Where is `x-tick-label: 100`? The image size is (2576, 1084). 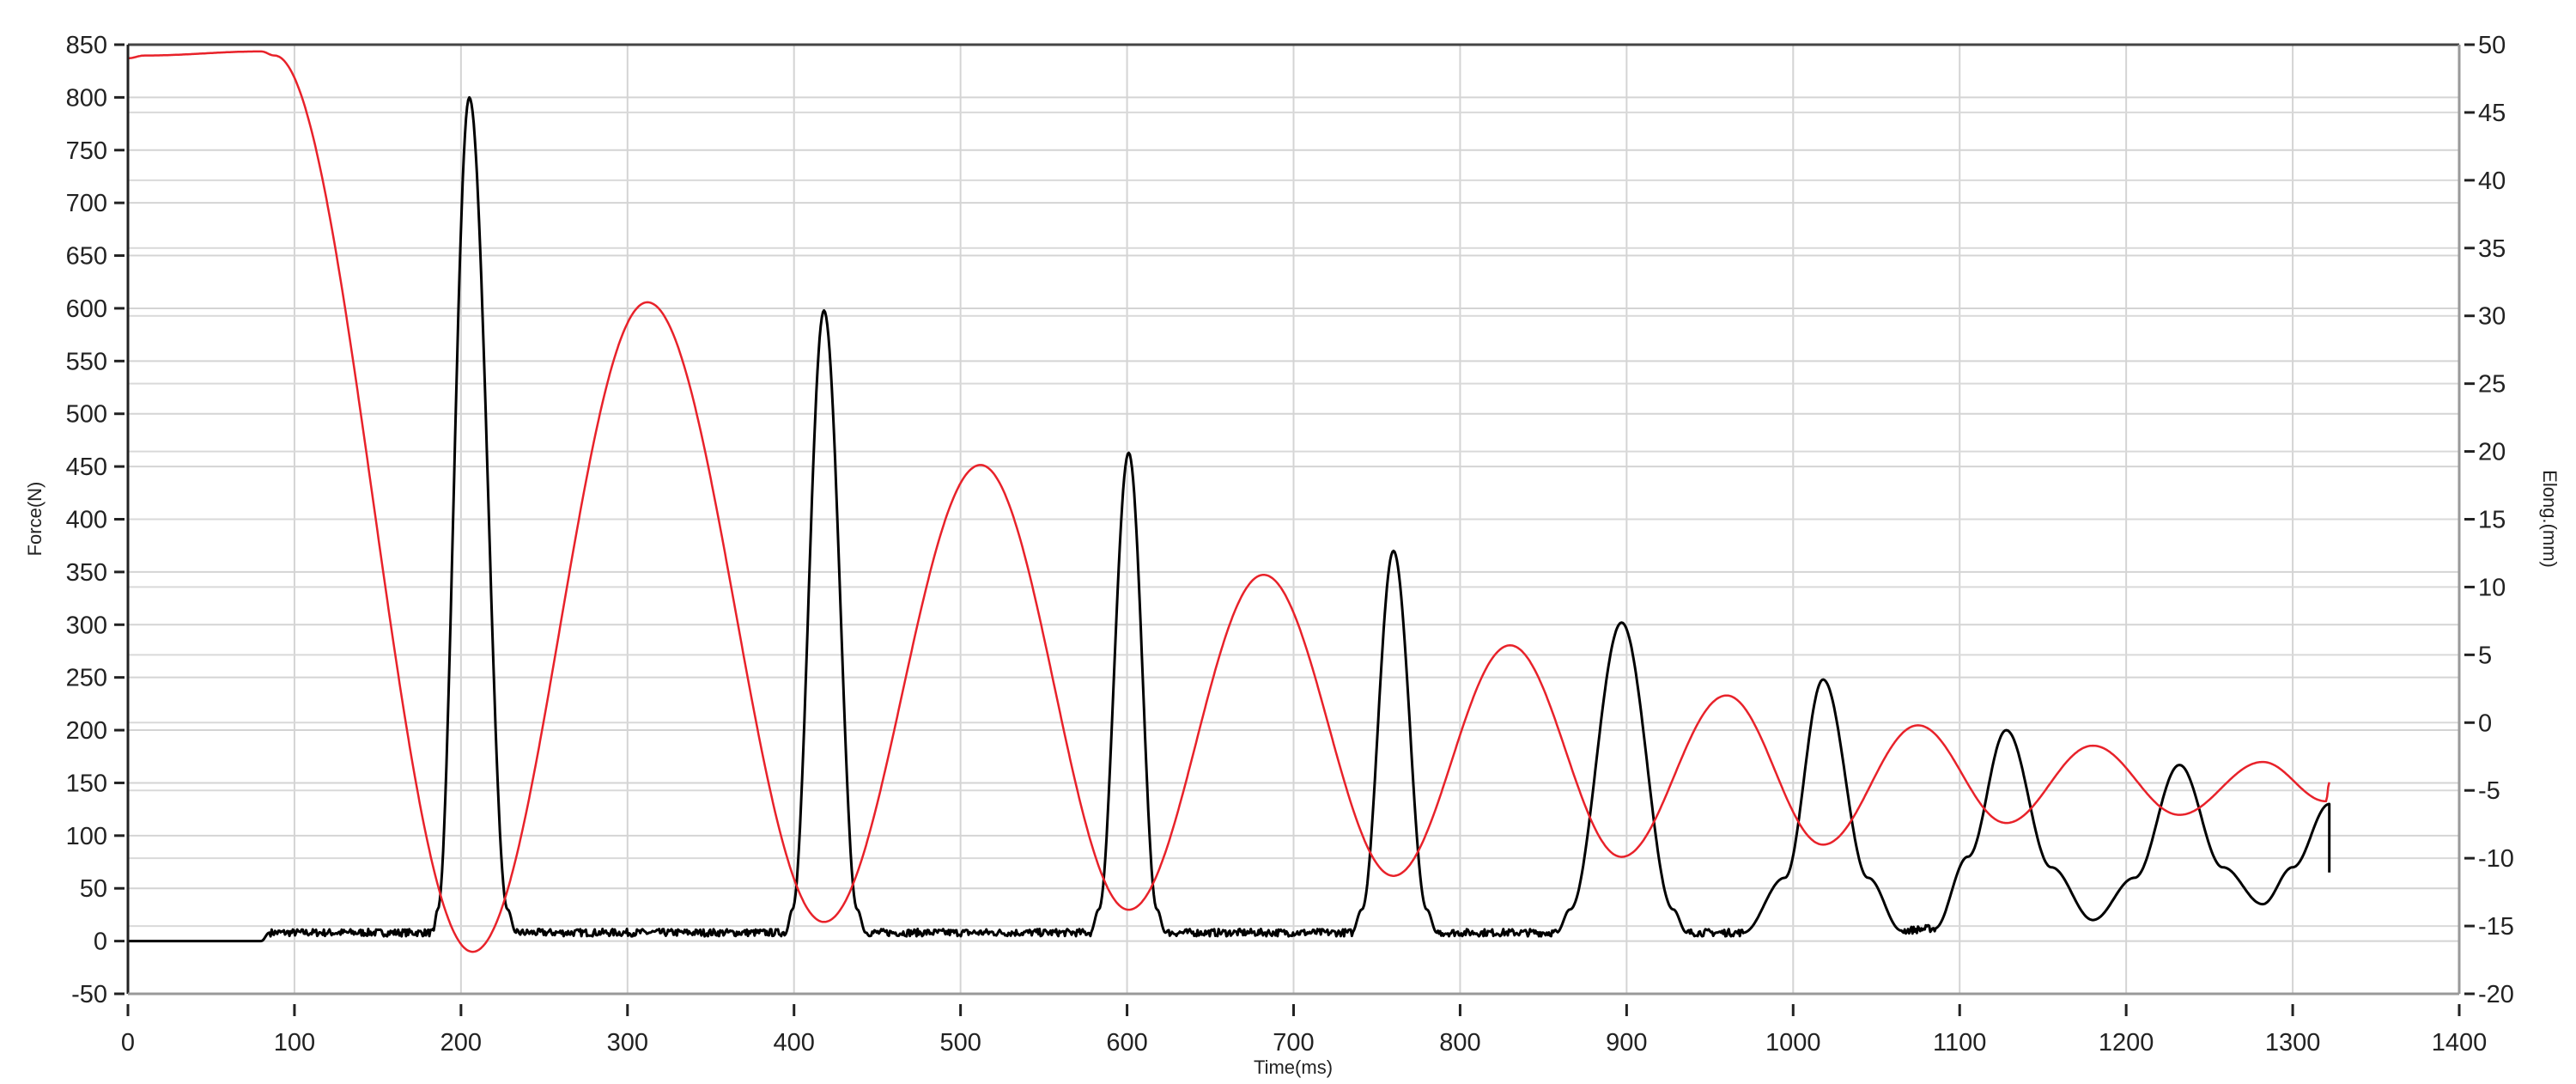
x-tick-label: 100 is located at coordinates (294, 1043).